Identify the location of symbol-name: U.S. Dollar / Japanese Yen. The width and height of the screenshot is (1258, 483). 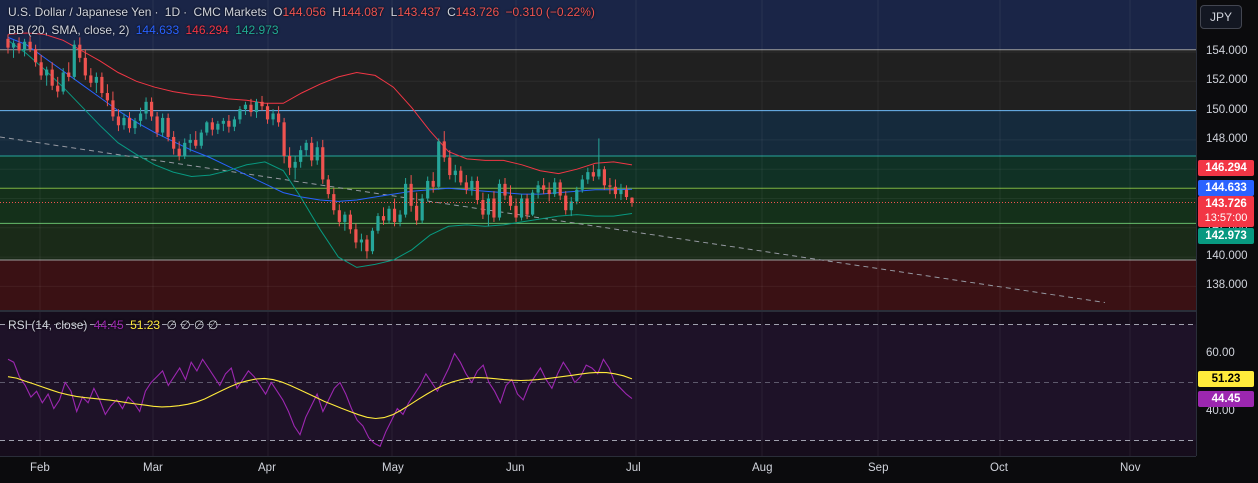
(80, 12).